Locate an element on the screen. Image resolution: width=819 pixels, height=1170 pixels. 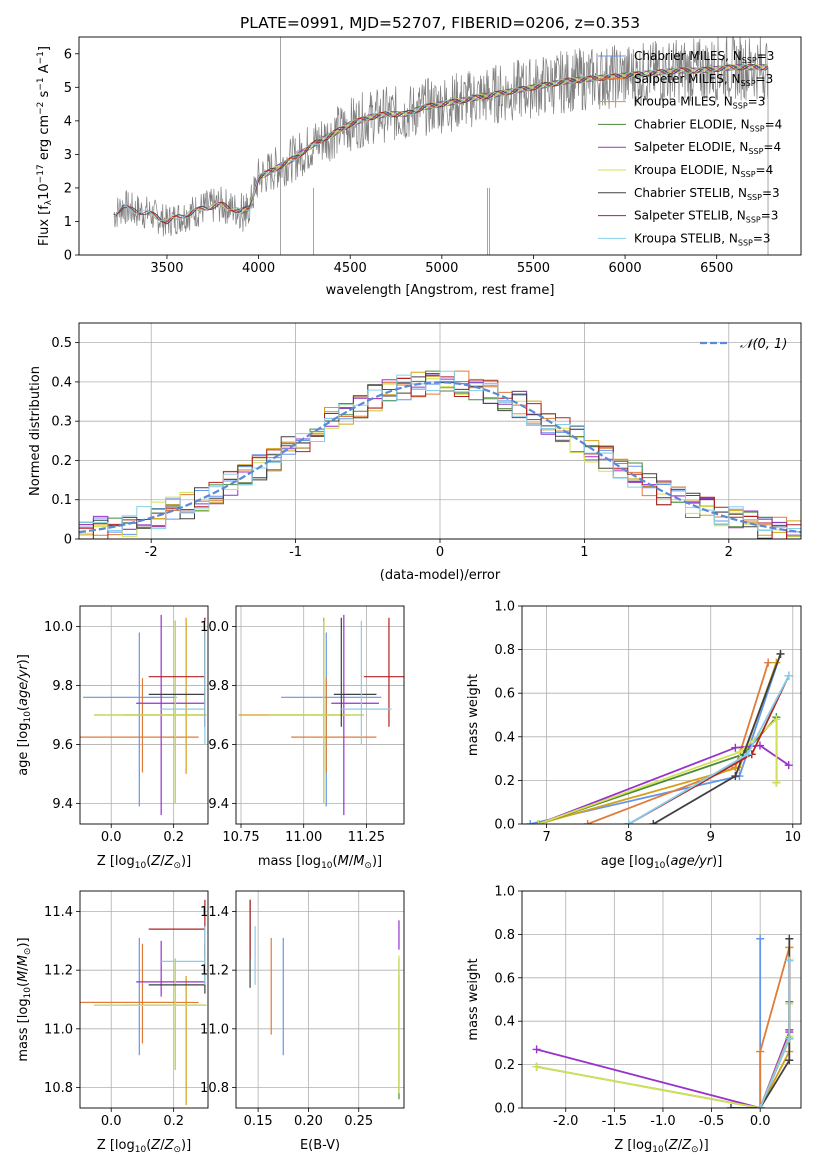
x-tick-label: 0 is located at coordinates (440, 552).